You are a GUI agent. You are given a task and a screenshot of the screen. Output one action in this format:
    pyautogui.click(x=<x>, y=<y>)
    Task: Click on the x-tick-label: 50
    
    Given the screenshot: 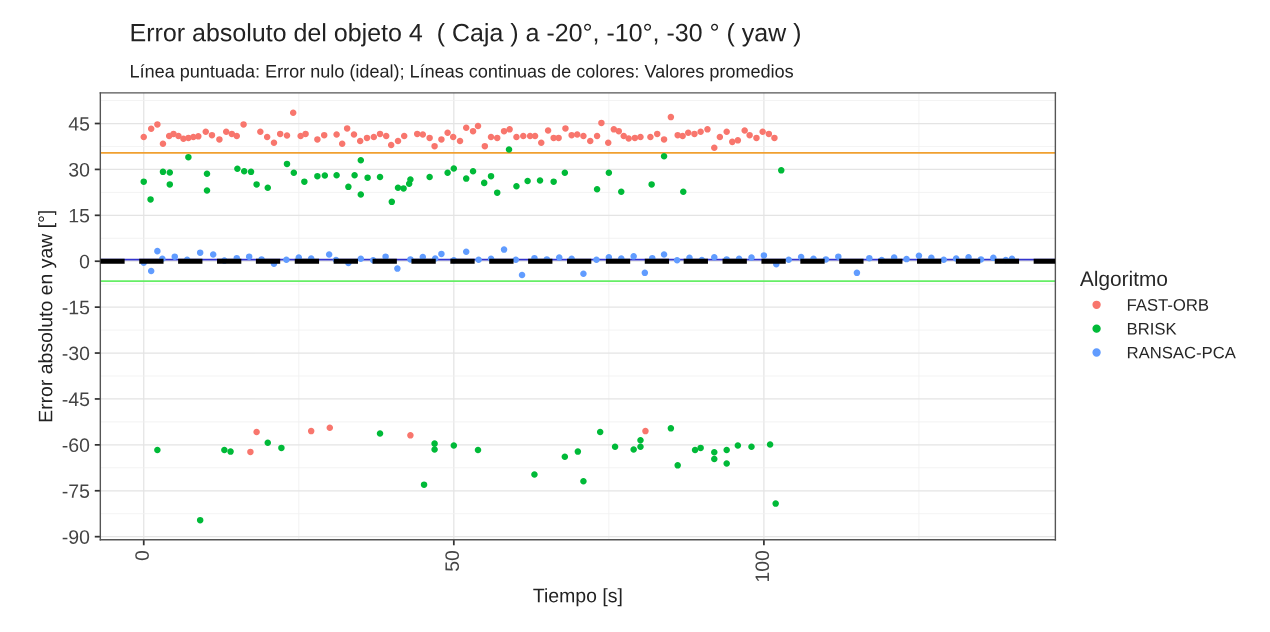 What is the action you would take?
    pyautogui.click(x=452, y=560)
    